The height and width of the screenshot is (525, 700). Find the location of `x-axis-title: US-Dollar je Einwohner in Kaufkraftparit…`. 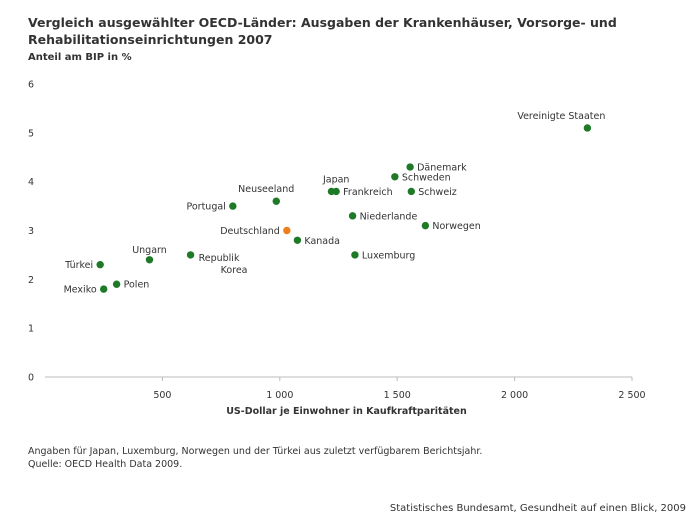

x-axis-title: US-Dollar je Einwohner in Kaufkraftparit… is located at coordinates (346, 411).